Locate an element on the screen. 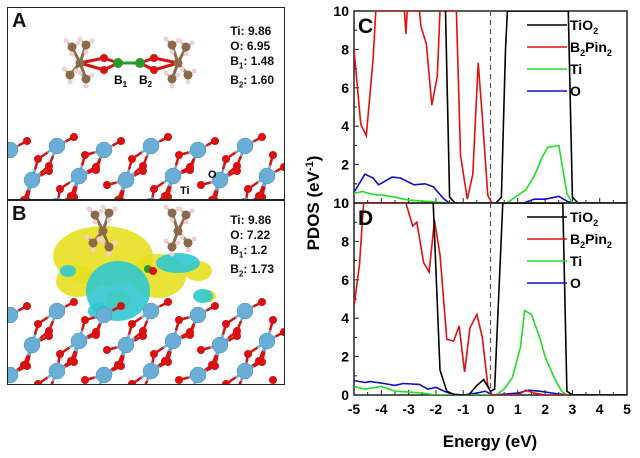 This screenshot has height=458, width=640. series-line-o is located at coordinates (490, 188).